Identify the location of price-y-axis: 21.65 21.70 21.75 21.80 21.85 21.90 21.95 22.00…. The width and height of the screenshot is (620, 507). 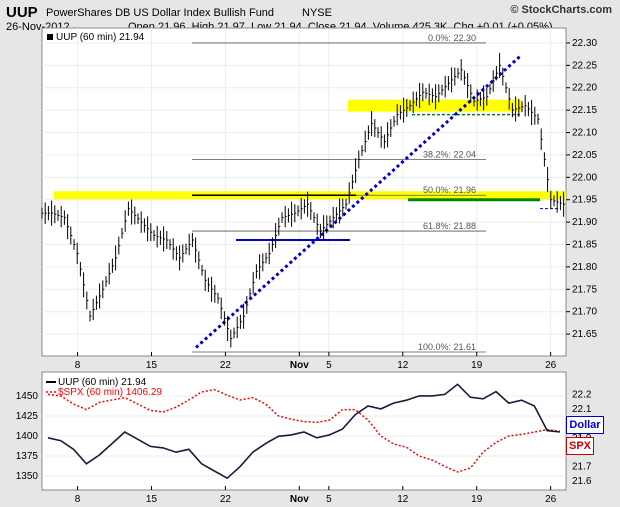
(581, 189).